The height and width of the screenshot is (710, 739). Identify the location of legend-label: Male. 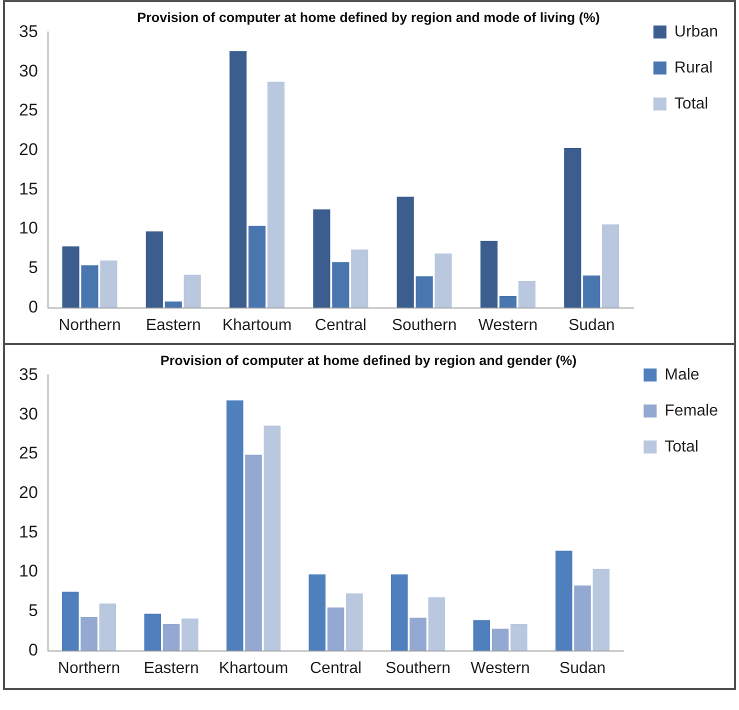
(682, 375).